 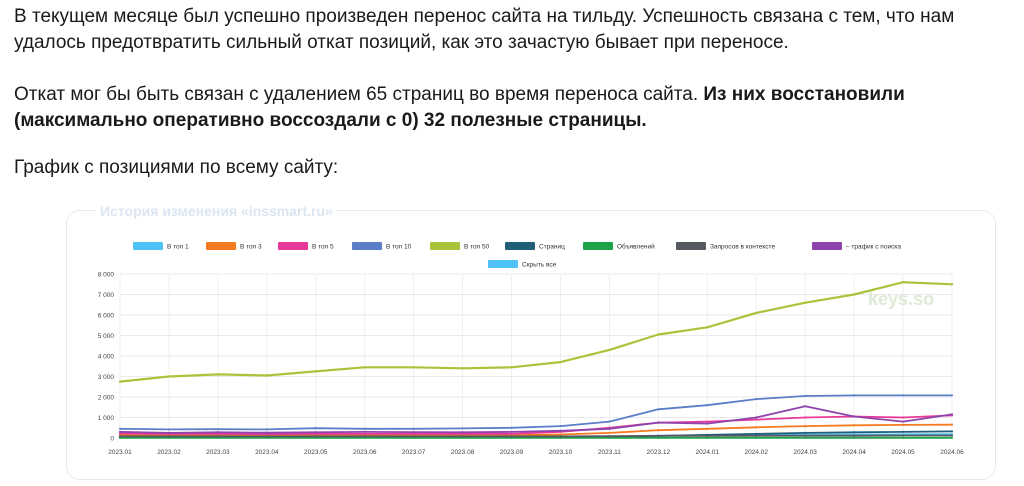 I want to click on x-tick-label-6: 2023.07, so click(x=414, y=452).